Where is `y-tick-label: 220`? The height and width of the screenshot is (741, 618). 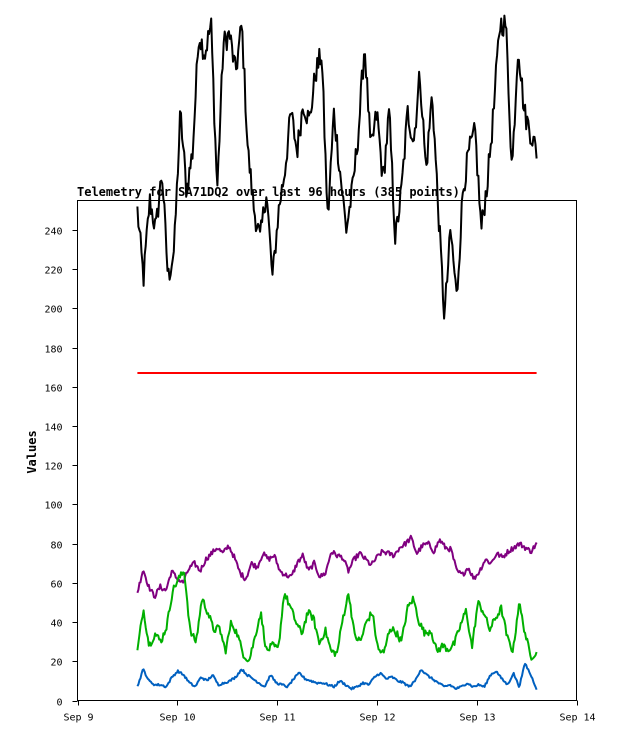 y-tick-label: 220 is located at coordinates (53, 271).